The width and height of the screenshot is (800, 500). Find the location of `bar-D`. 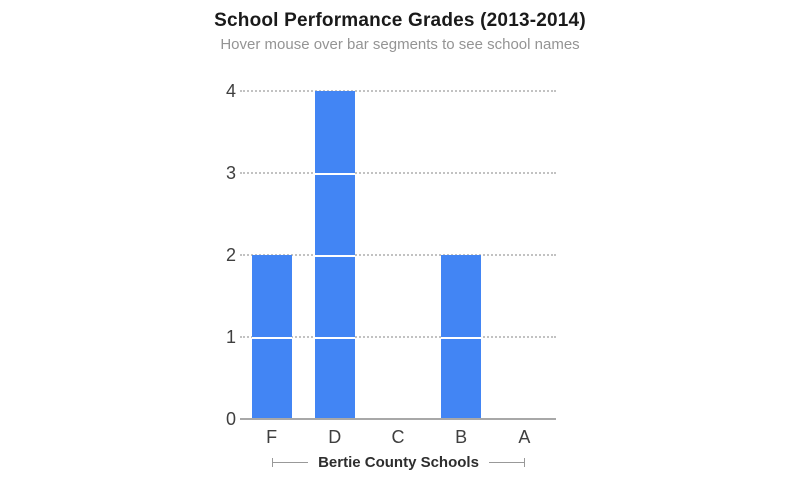

bar-D is located at coordinates (334, 255).